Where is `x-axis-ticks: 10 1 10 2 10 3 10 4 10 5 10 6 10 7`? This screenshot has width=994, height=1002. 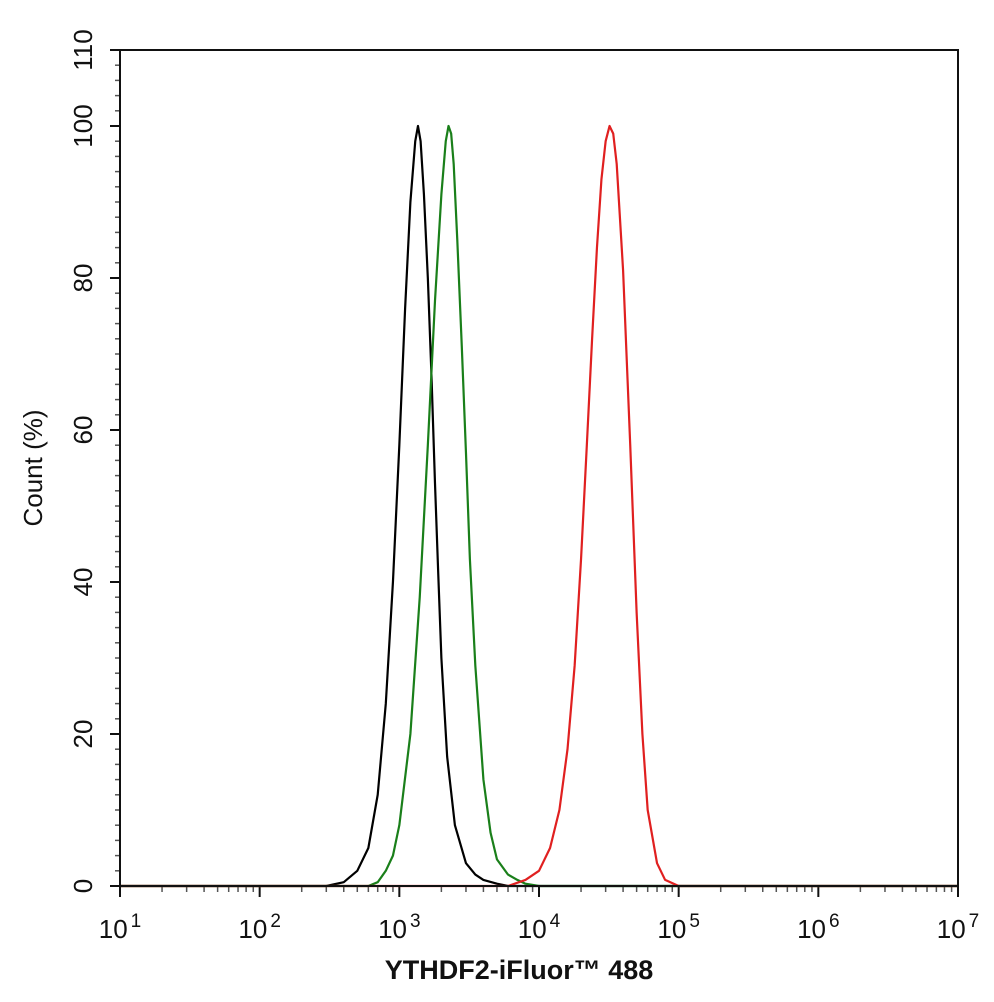
x-axis-ticks: 10 1 10 2 10 3 10 4 10 5 10 6 10 7 is located at coordinates (539, 915).